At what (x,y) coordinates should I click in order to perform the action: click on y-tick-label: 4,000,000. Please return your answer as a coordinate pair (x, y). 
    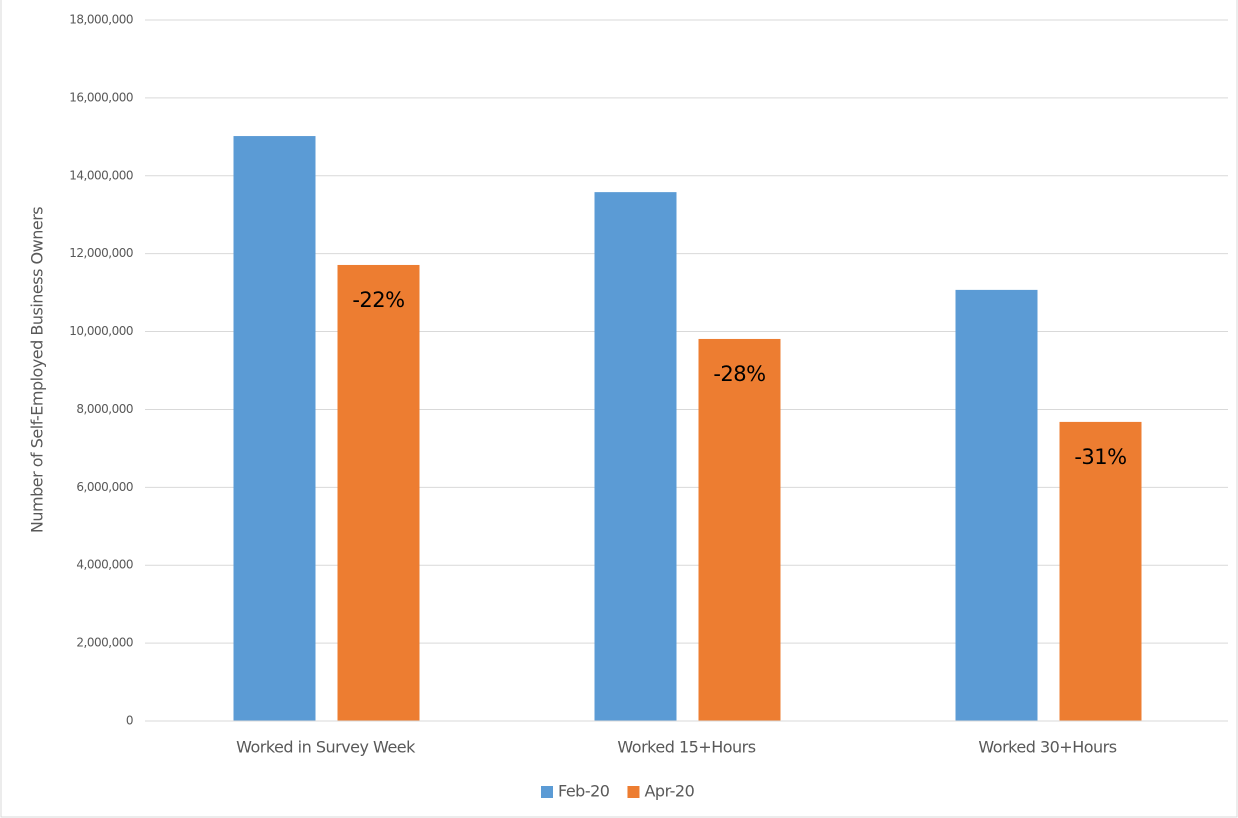
    Looking at the image, I should click on (104, 565).